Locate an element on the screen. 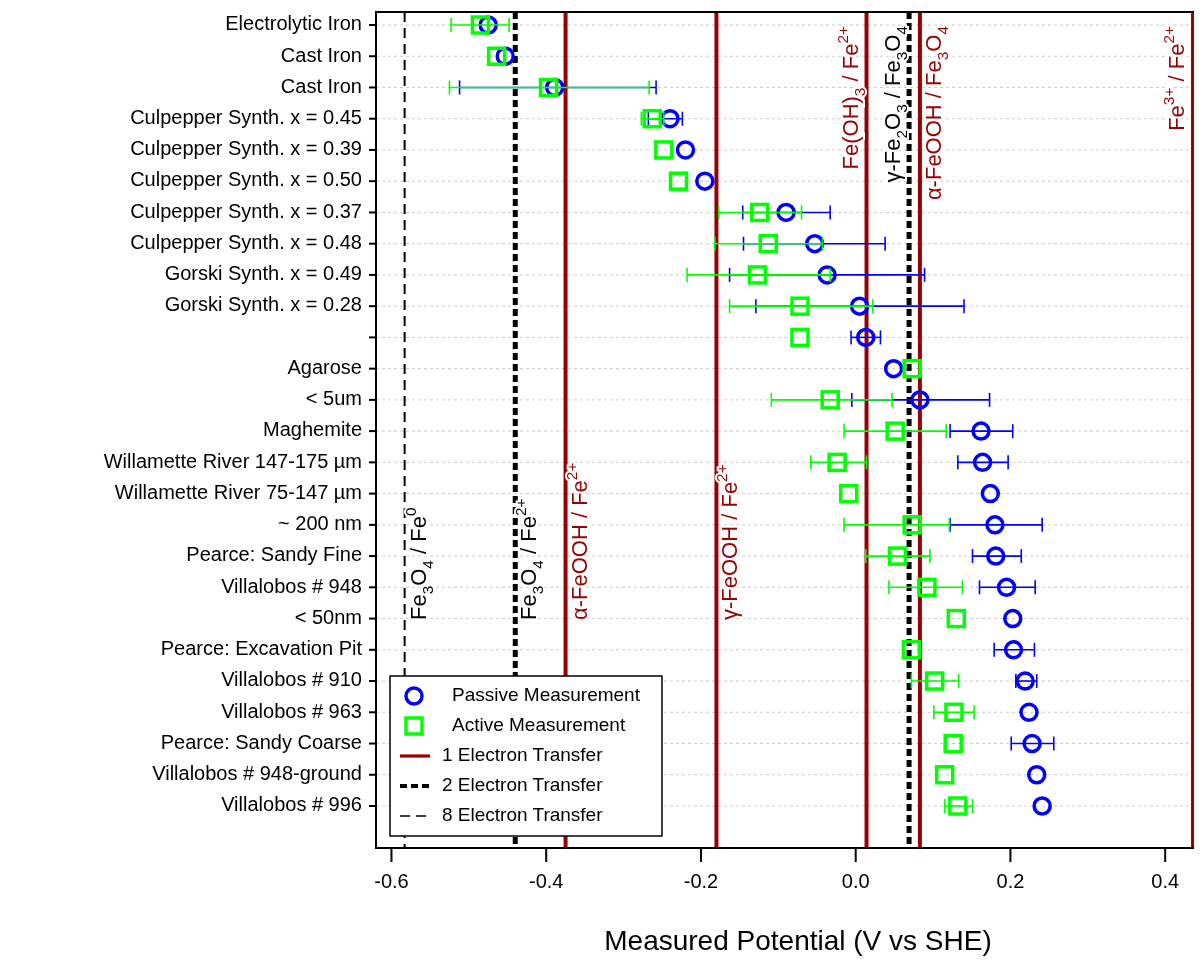 The width and height of the screenshot is (1202, 961). annotation: 8 Electron Transfer is located at coordinates (523, 815).